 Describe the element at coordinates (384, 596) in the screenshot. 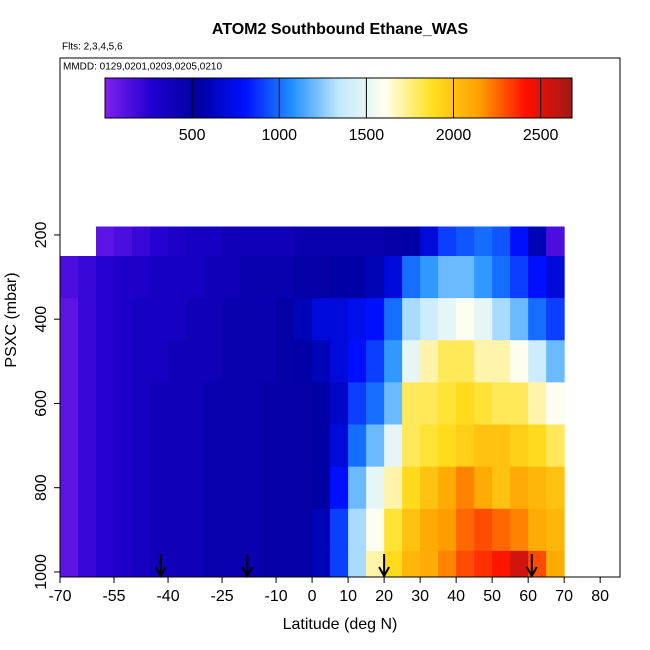

I see `x-tick-label: 20` at that location.